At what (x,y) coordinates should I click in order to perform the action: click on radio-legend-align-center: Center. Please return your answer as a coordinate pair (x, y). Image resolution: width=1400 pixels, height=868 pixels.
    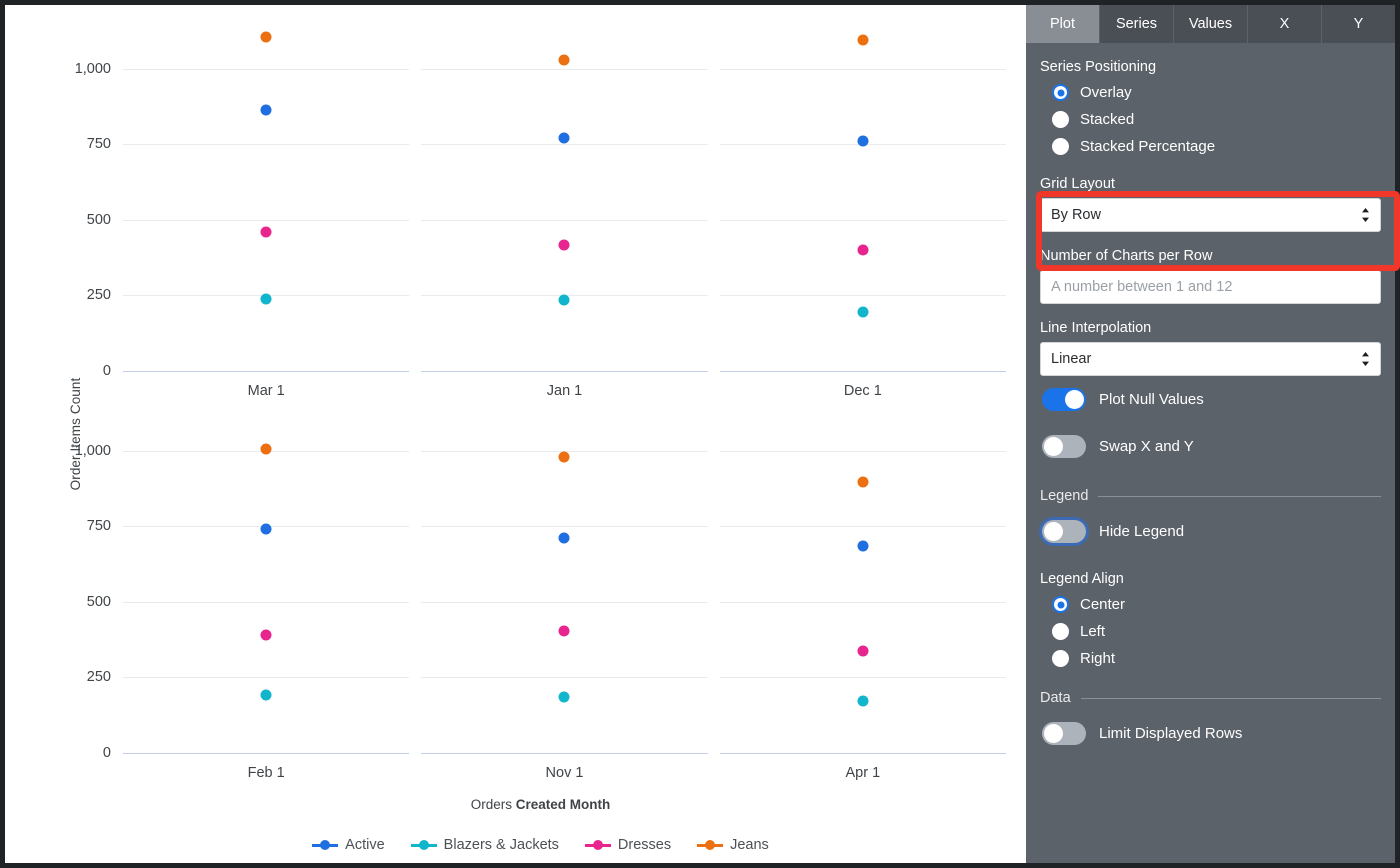
    Looking at the image, I should click on (1210, 604).